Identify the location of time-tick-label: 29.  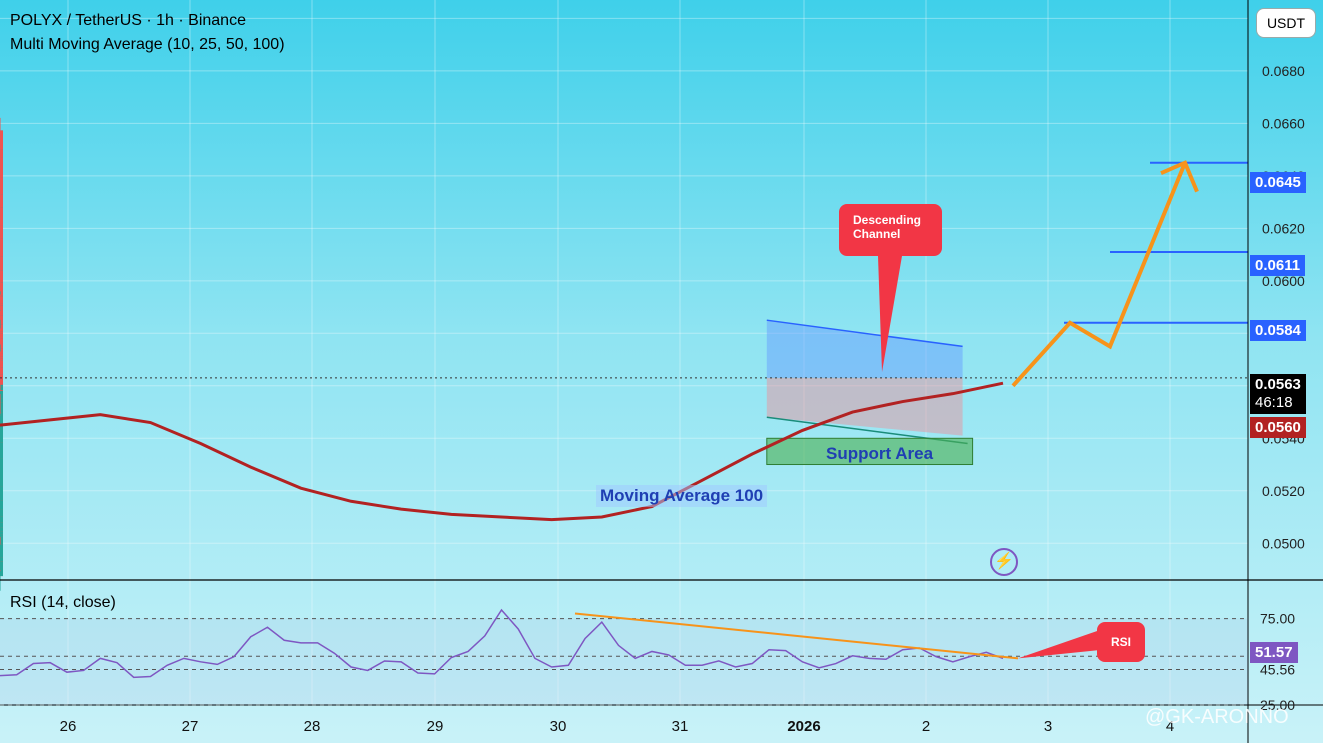
(435, 726).